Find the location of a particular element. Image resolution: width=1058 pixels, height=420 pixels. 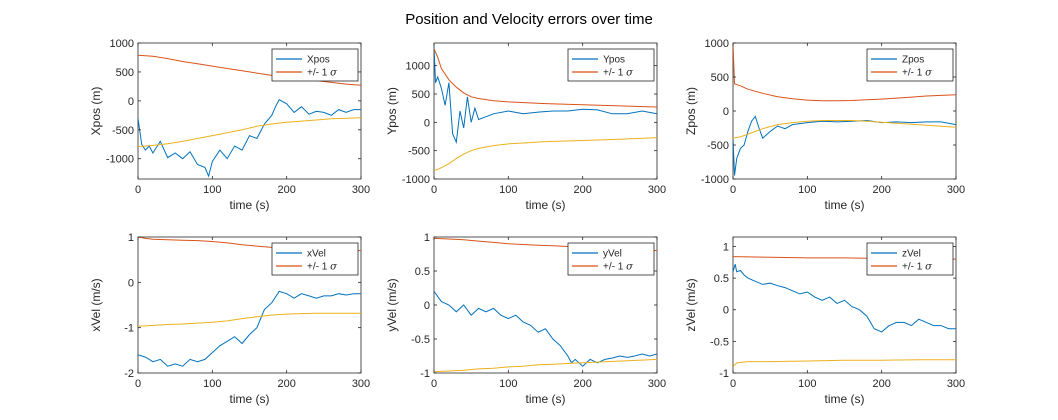

legend: Ypos +/- 1 σ is located at coordinates (611, 65).